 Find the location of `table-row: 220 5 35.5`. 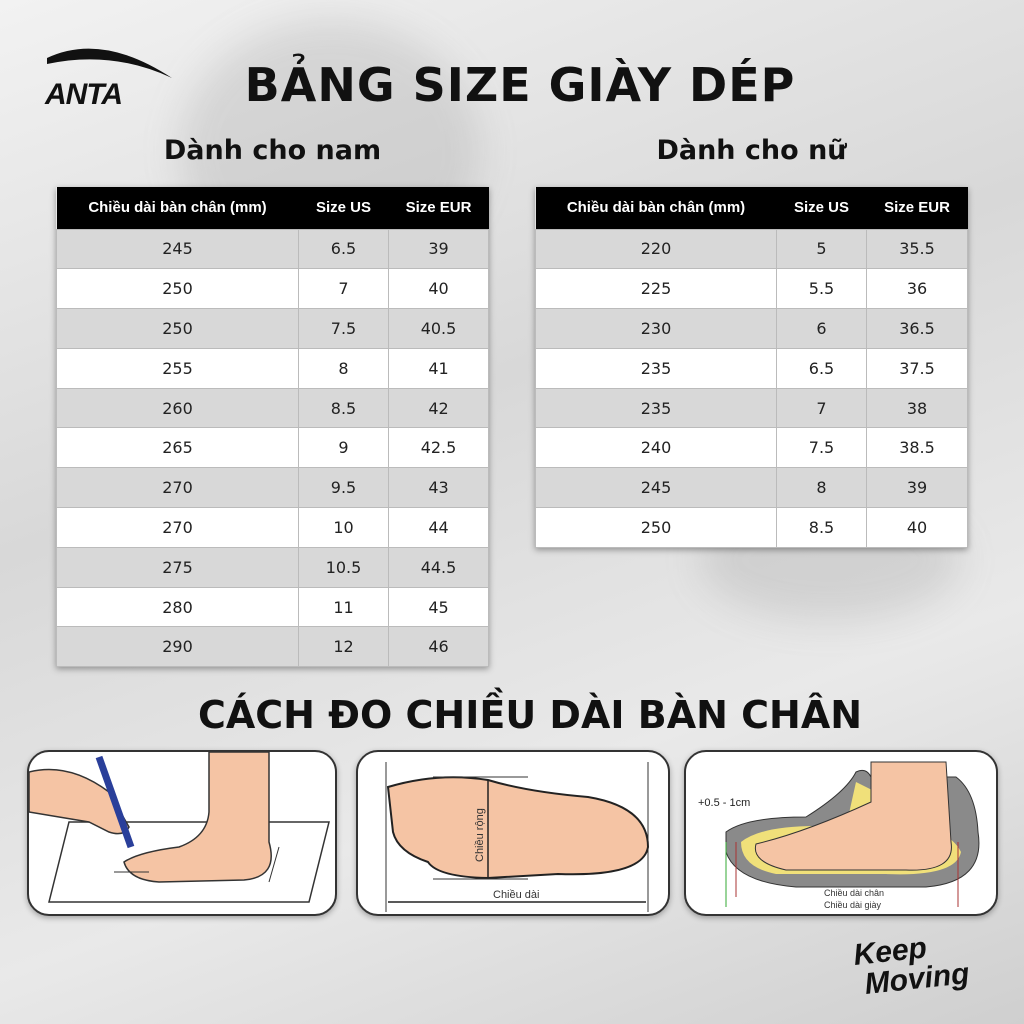

table-row: 220 5 35.5 is located at coordinates (751, 249).